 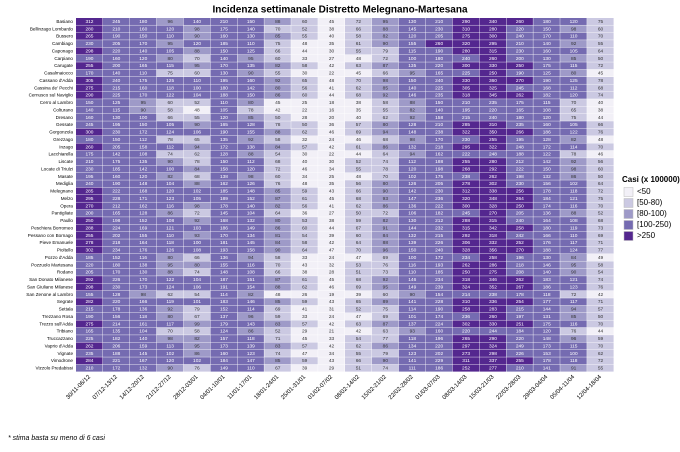 I want to click on cell-label: 55, so click(x=359, y=51).